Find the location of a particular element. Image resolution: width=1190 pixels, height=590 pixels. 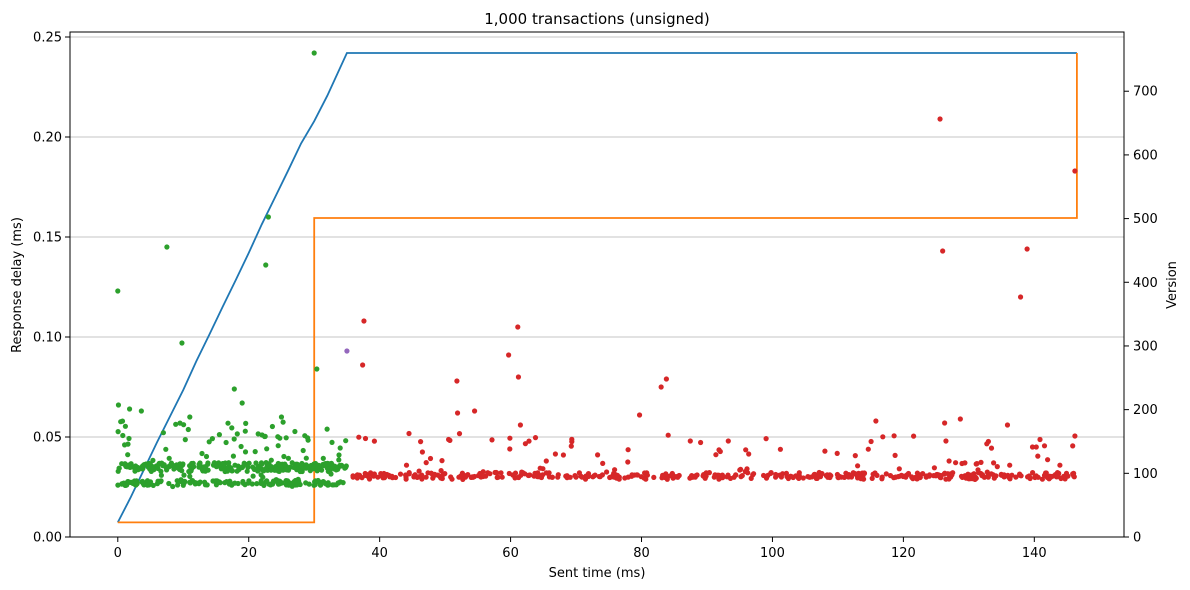

x-tick-label: 80 is located at coordinates (641, 553).